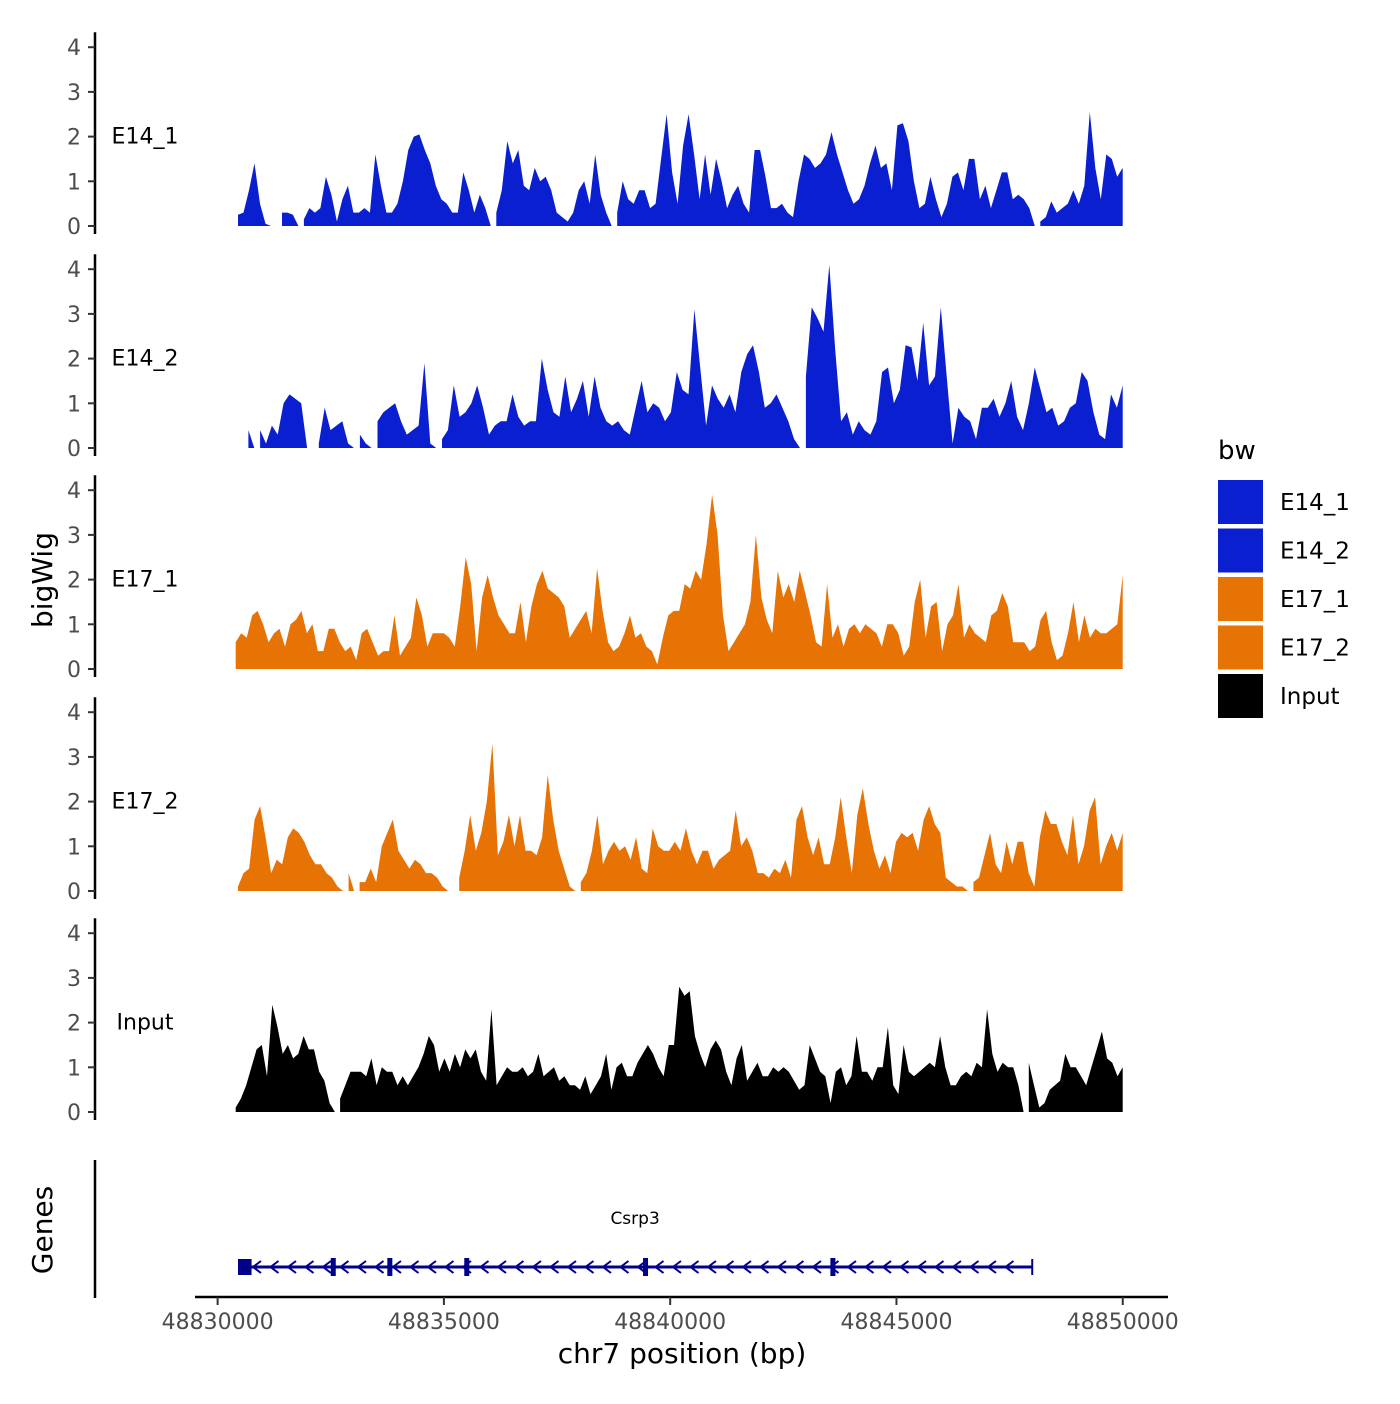 This screenshot has width=1400, height=1404. Describe the element at coordinates (145, 802) in the screenshot. I see `track-name-label: E17_2` at that location.